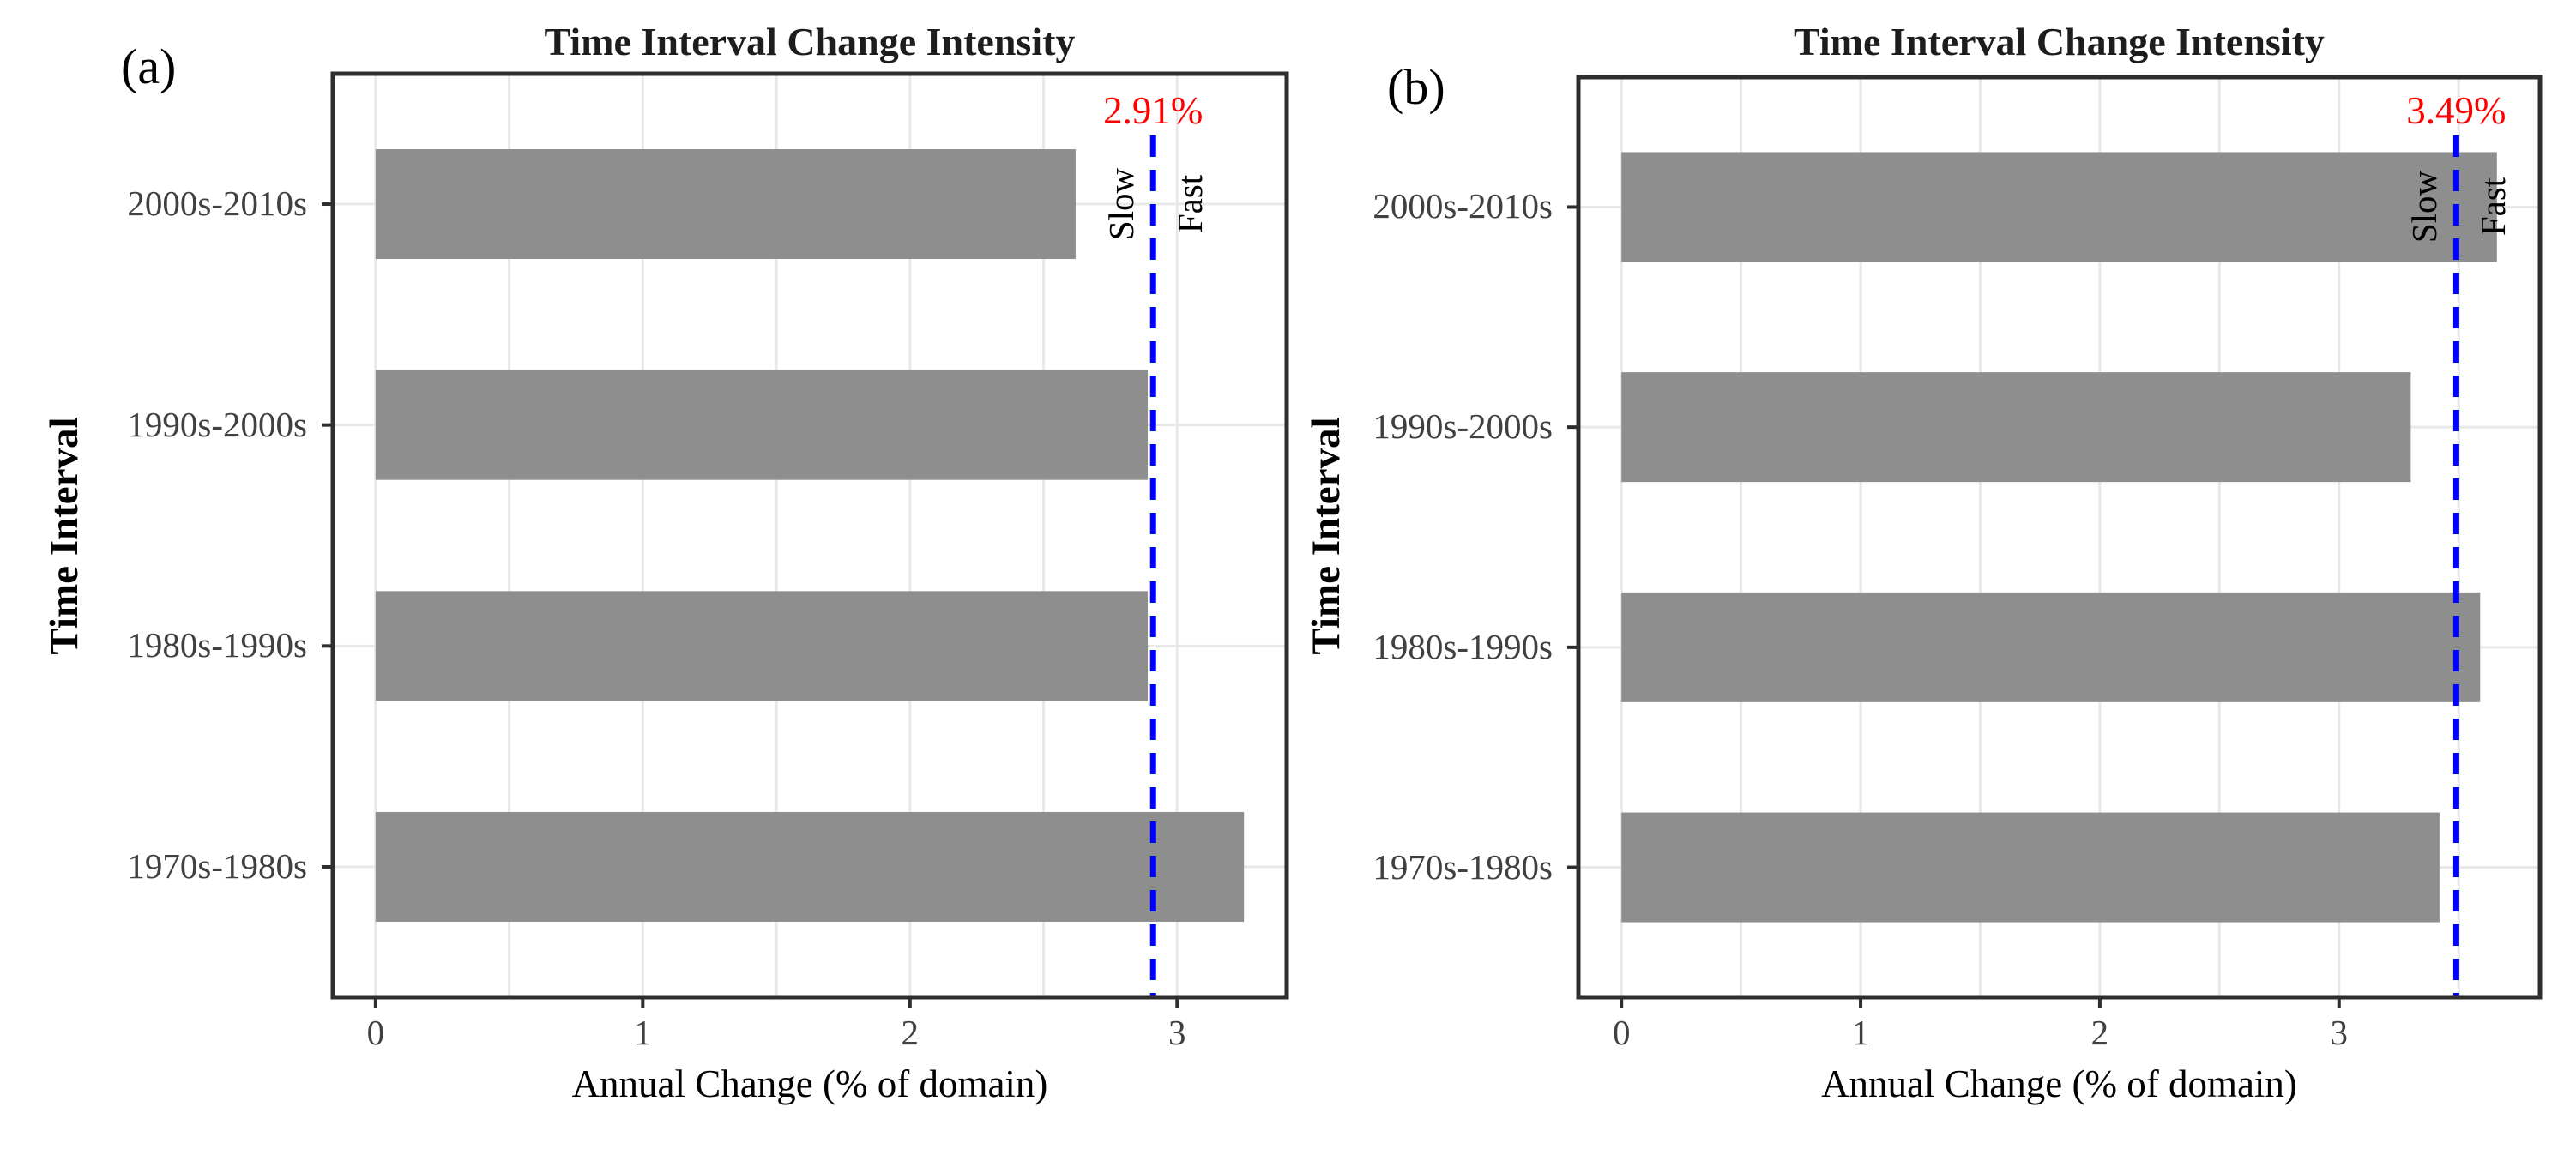  I want to click on panel-b-y-axis-title: Time Interval, so click(1326, 536).